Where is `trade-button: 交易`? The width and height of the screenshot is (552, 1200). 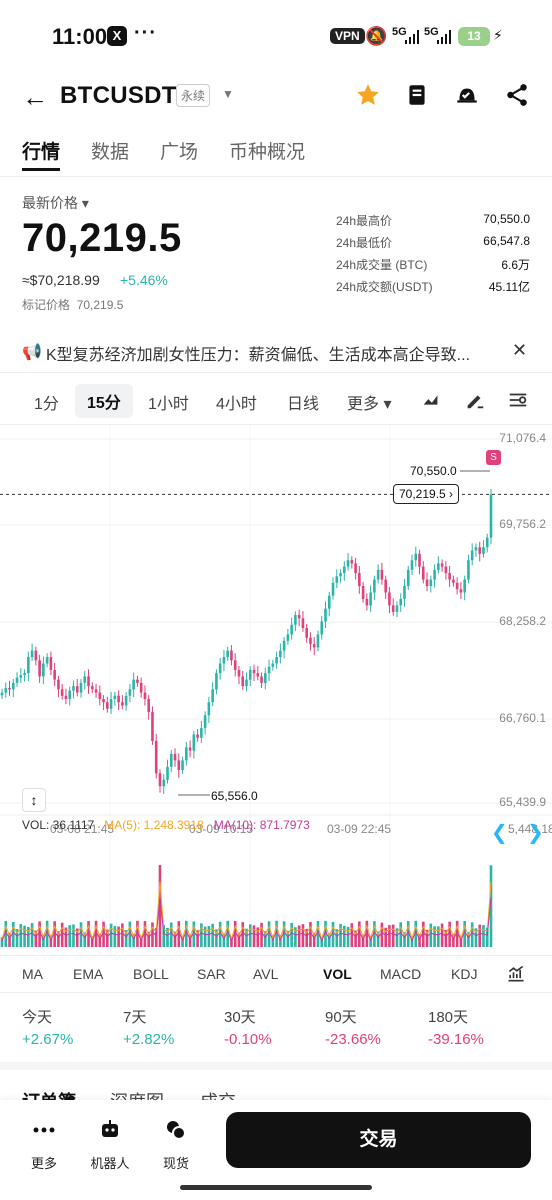
trade-button: 交易 is located at coordinates (378, 1140).